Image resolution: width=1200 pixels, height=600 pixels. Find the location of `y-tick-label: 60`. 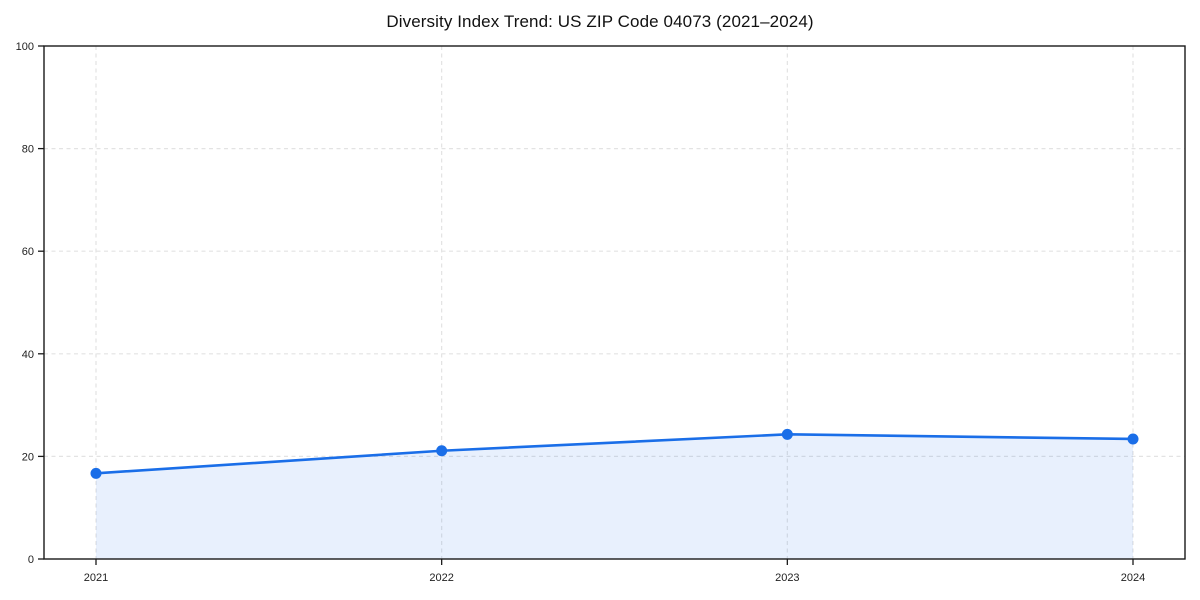

y-tick-label: 60 is located at coordinates (28, 252).